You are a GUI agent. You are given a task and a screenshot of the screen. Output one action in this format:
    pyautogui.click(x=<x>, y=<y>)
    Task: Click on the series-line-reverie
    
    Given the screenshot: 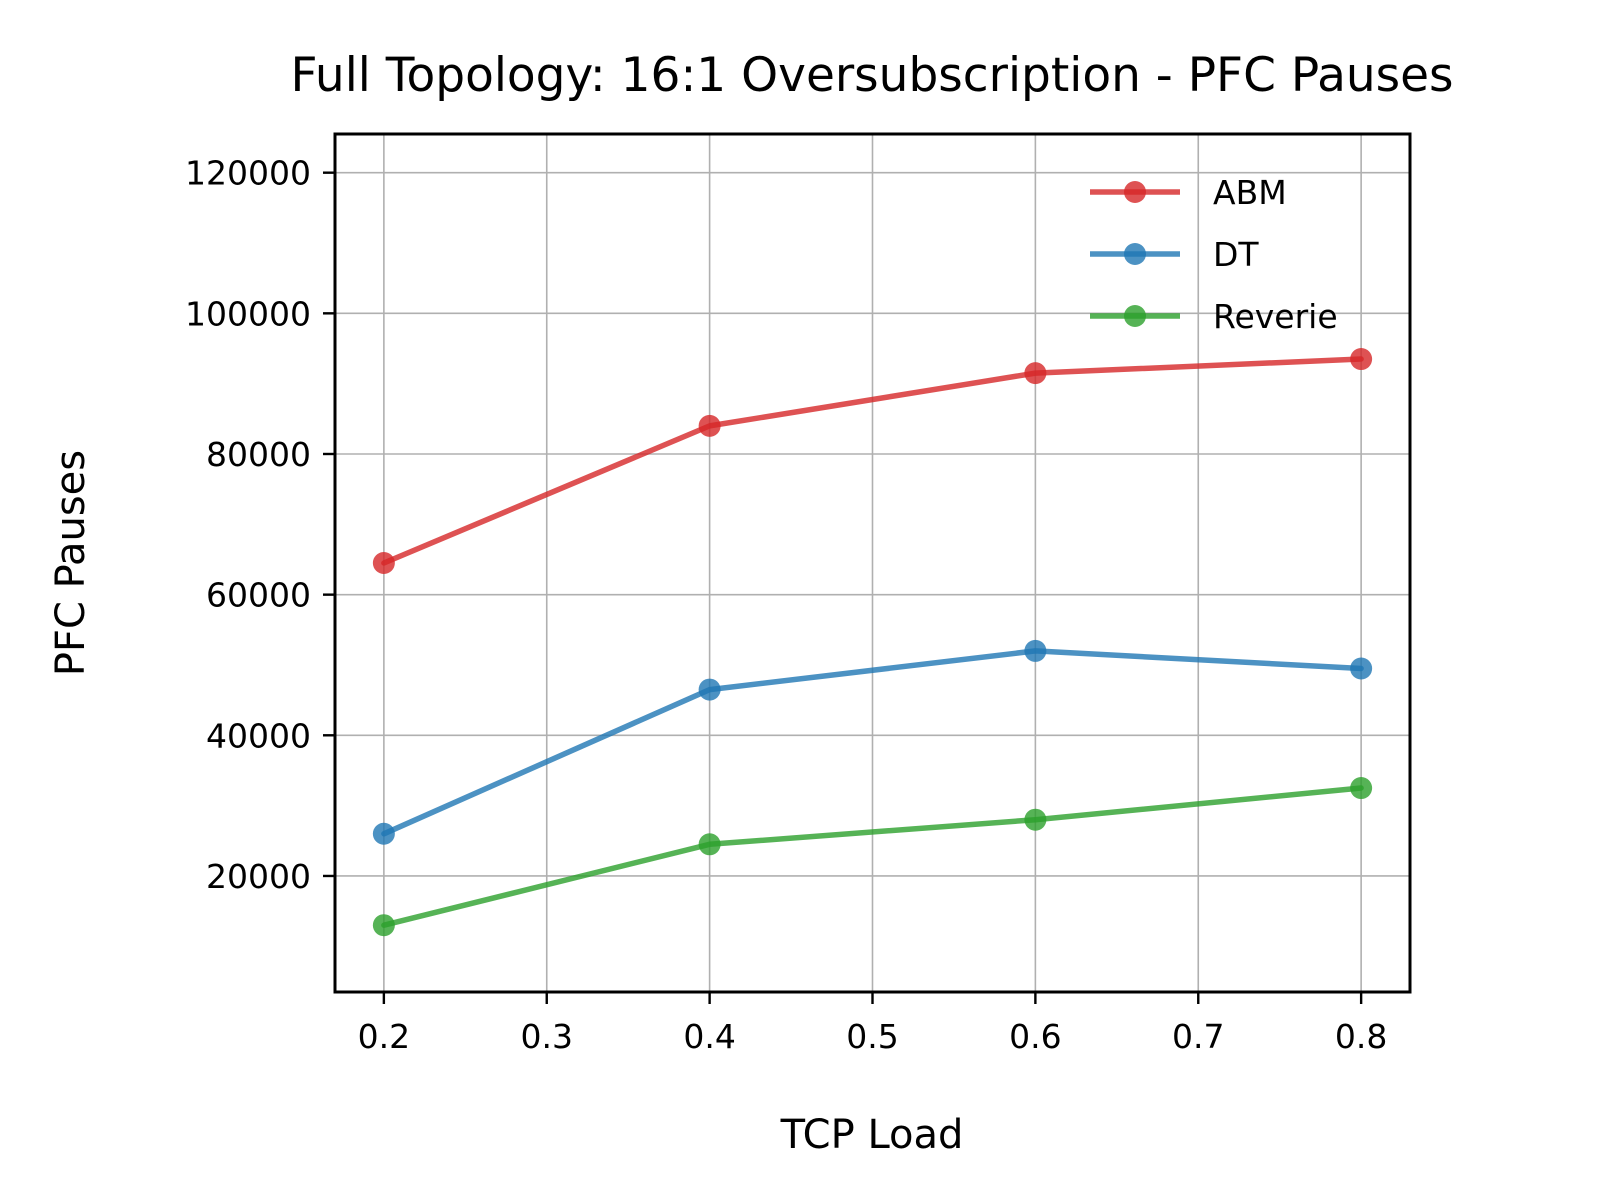 What is the action you would take?
    pyautogui.click(x=872, y=856)
    